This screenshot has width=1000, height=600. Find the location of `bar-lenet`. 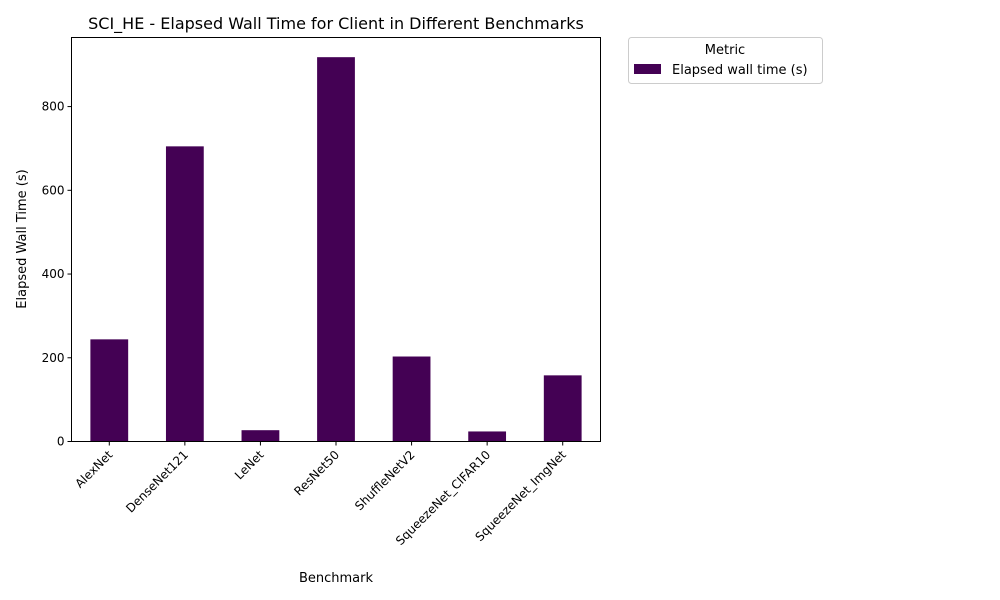

bar-lenet is located at coordinates (260, 436).